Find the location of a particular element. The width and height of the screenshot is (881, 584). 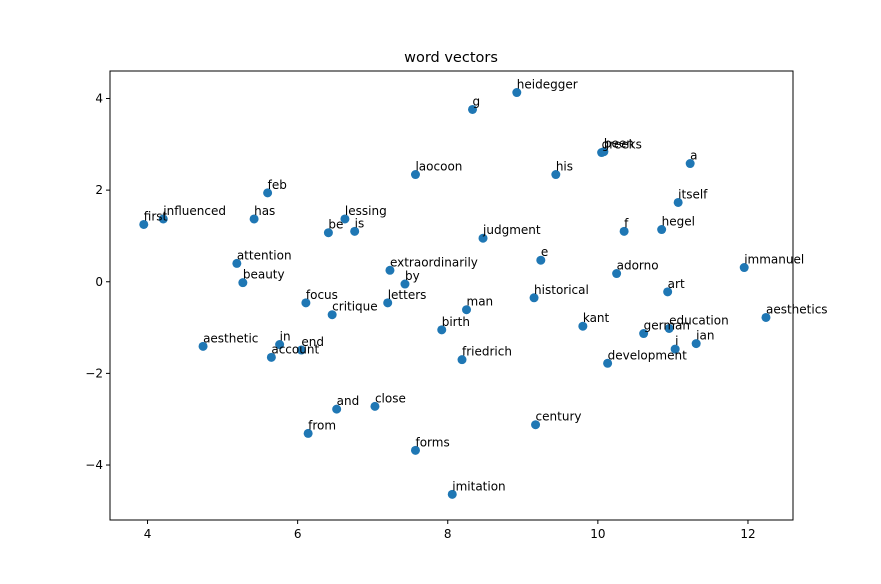

y-tick-label-3: 2 is located at coordinates (99, 190).